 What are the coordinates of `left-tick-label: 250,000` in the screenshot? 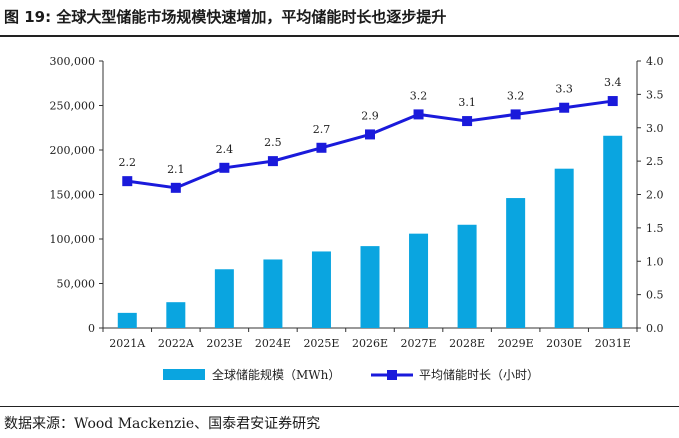 It's located at (73, 106).